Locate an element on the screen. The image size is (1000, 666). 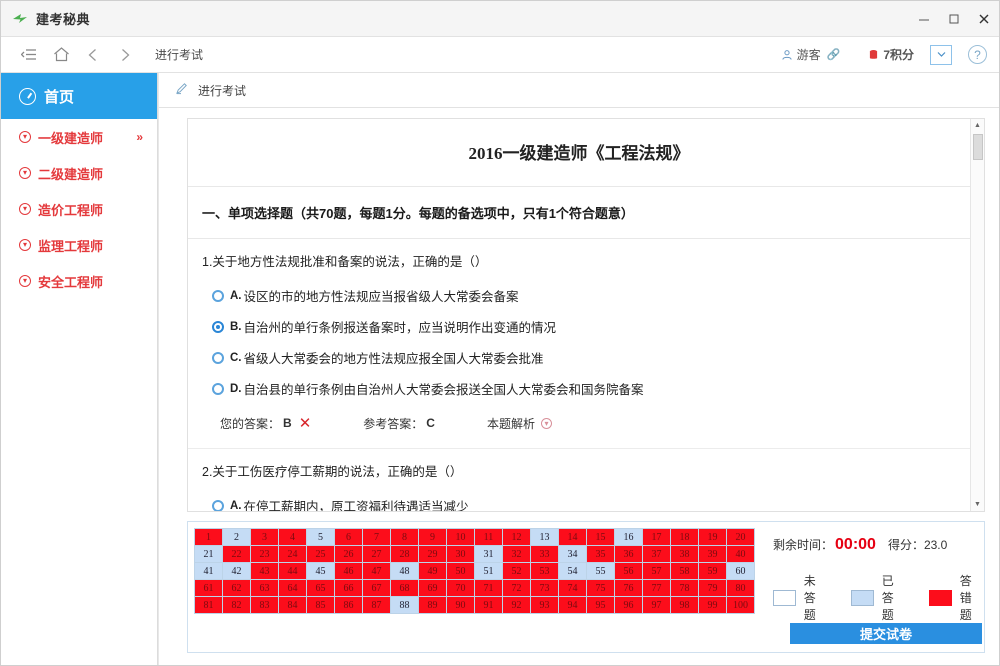
answer-grid-cell: 76 is located at coordinates (628, 588).